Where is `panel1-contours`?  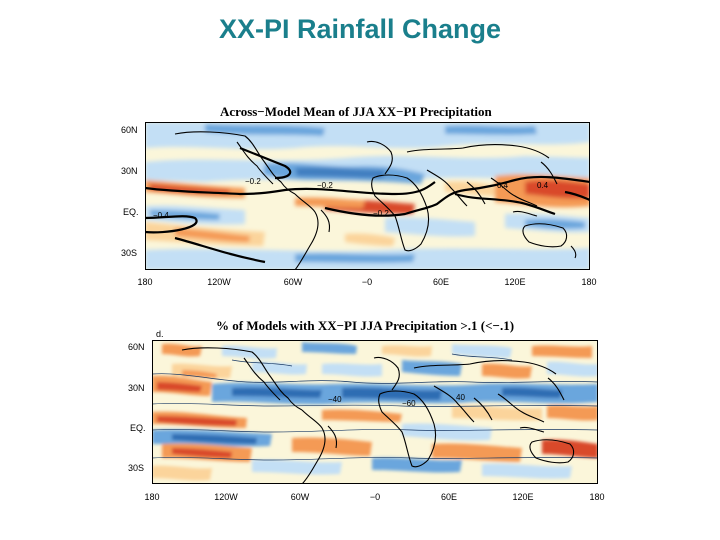
panel1-contours is located at coordinates (367, 205).